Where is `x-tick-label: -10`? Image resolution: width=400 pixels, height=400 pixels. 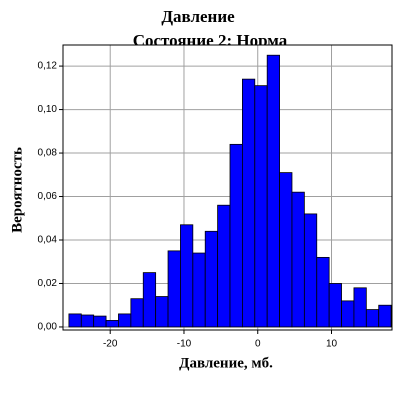
x-tick-label: -10 is located at coordinates (184, 344).